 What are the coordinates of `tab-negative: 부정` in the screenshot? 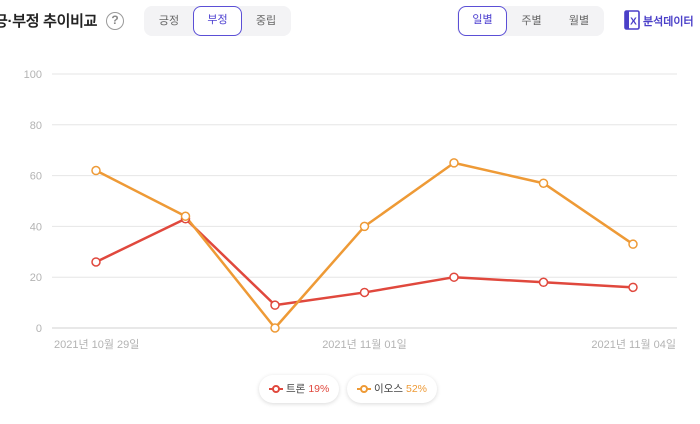 It's located at (217, 21).